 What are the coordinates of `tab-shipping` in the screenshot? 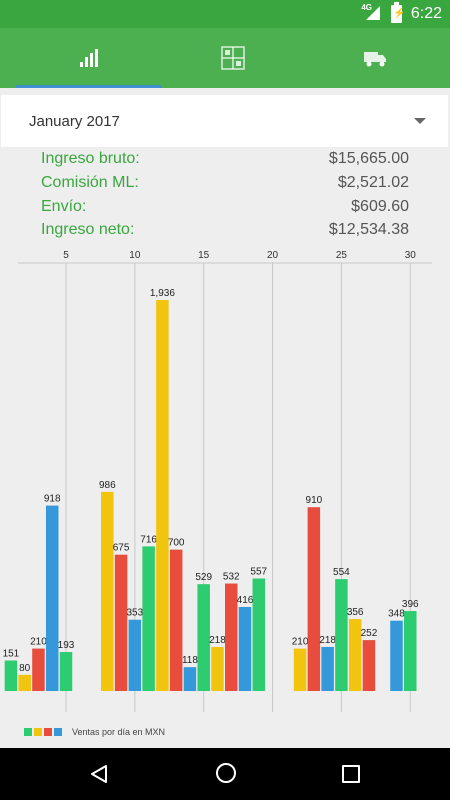 It's located at (375, 58).